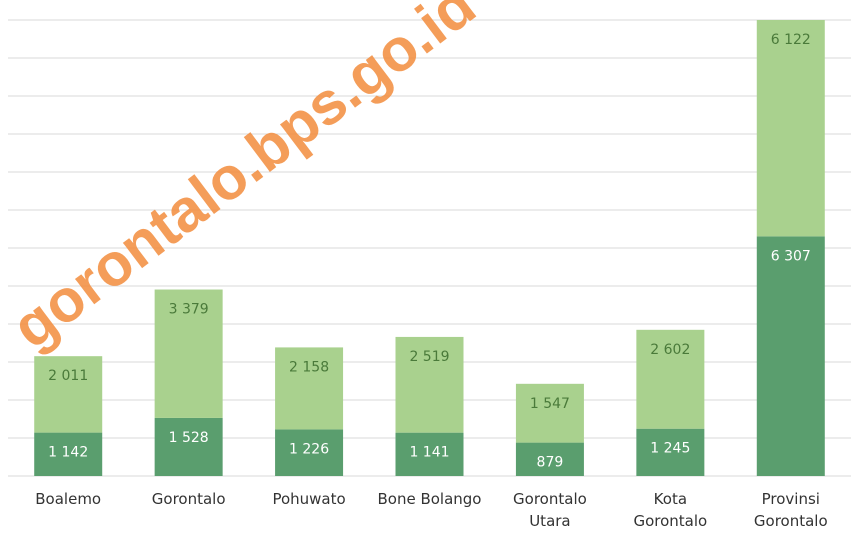 The width and height of the screenshot is (851, 536). I want to click on value-label: 1 528, so click(189, 438).